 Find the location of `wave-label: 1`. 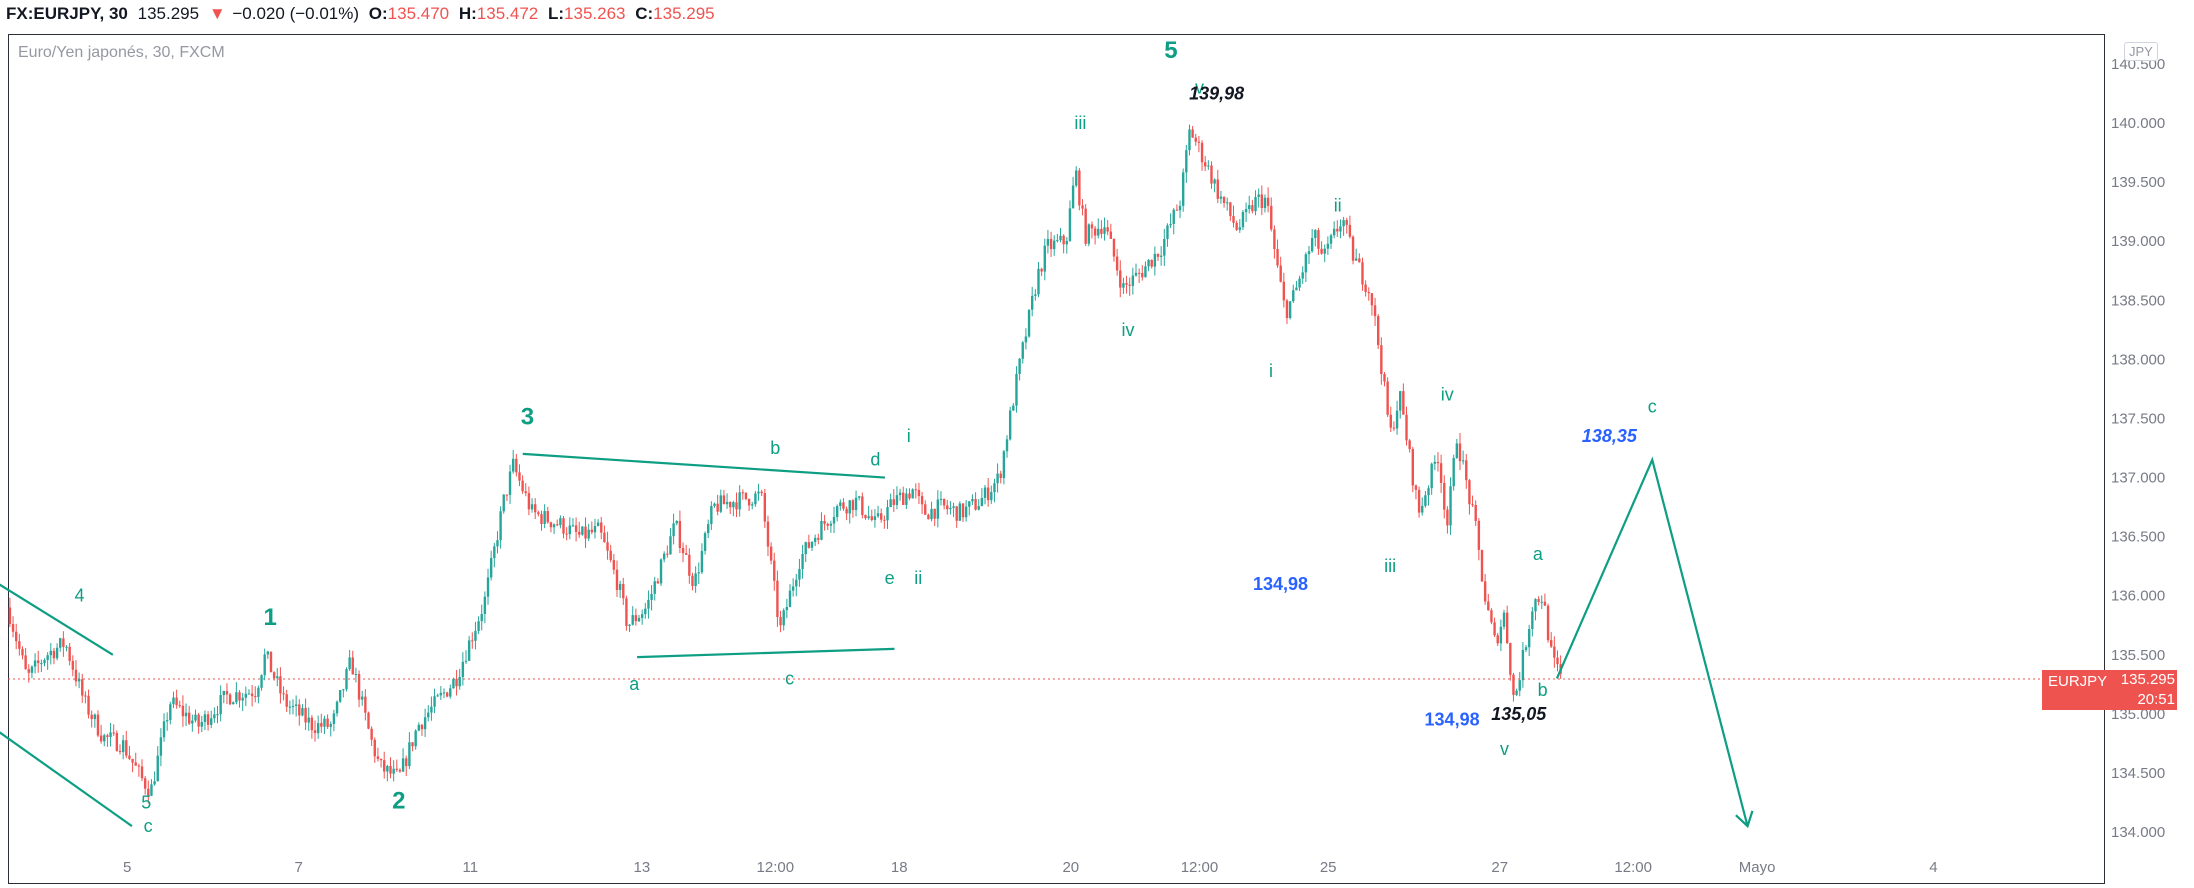

wave-label: 1 is located at coordinates (269, 617).